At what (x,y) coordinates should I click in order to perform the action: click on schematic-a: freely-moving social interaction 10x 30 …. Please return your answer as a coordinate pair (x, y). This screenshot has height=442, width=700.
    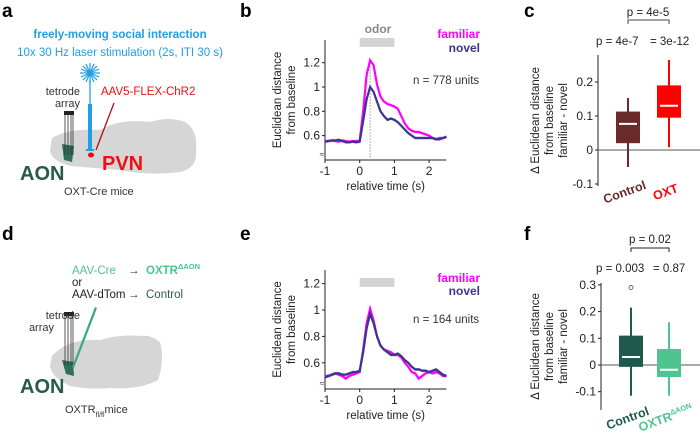
    Looking at the image, I should click on (120, 113).